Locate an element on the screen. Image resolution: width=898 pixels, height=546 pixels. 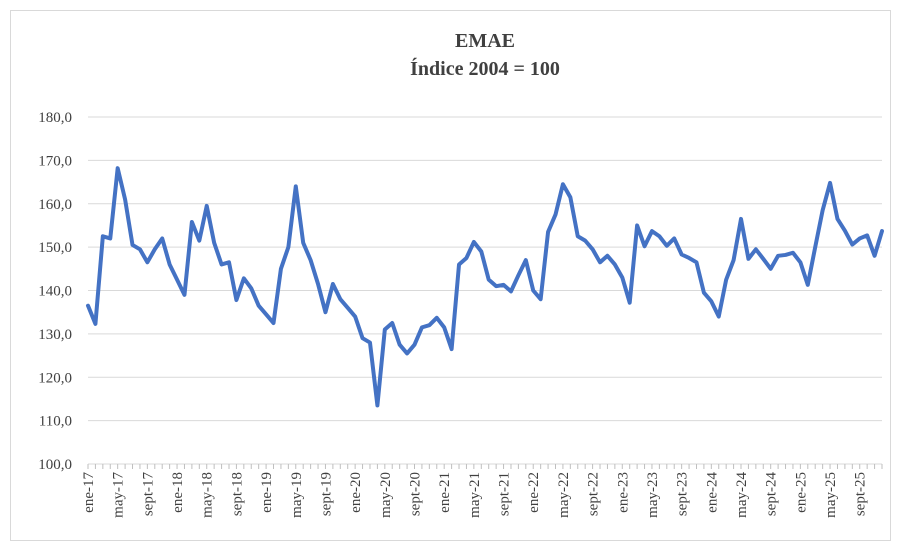
x-tick-label: ene-21 is located at coordinates (445, 492).